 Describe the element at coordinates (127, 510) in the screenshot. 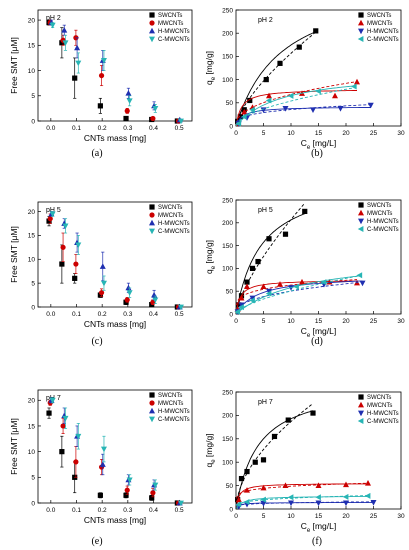

I see `x-tick-label: 0.3` at that location.